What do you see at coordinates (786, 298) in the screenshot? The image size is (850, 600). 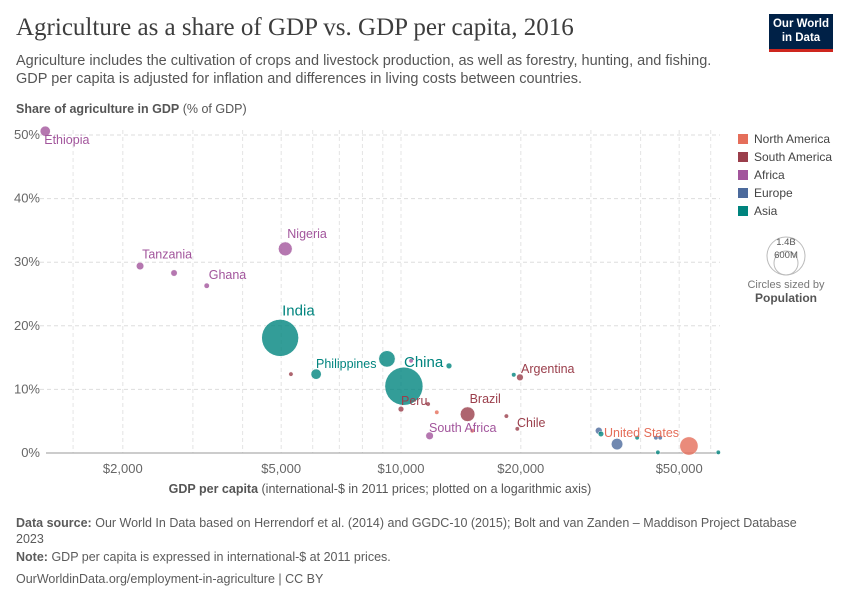 I see `size-variable: Population` at bounding box center [786, 298].